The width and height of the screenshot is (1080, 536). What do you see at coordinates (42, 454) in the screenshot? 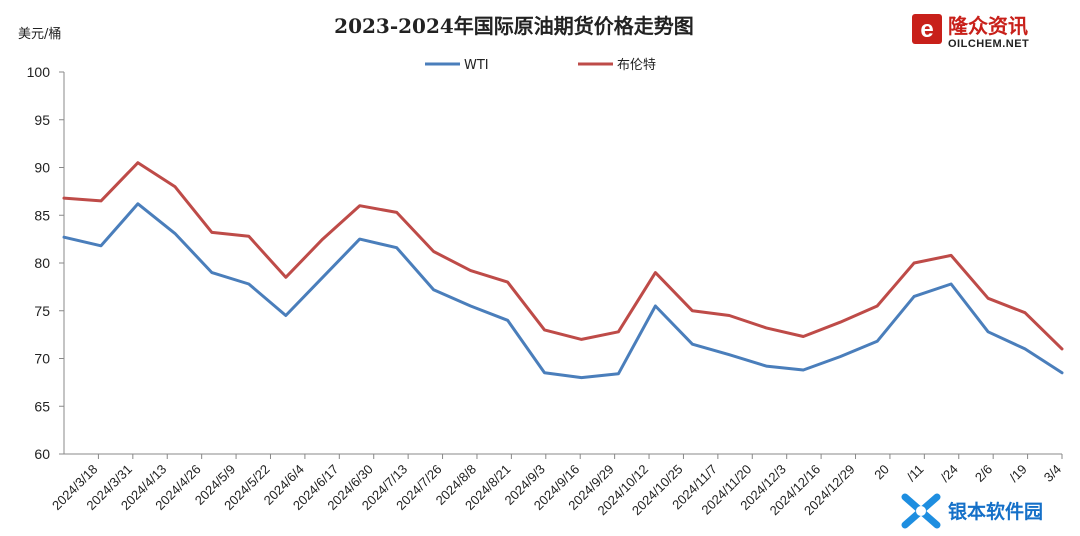
I see `y-tick-label: 60` at bounding box center [42, 454].